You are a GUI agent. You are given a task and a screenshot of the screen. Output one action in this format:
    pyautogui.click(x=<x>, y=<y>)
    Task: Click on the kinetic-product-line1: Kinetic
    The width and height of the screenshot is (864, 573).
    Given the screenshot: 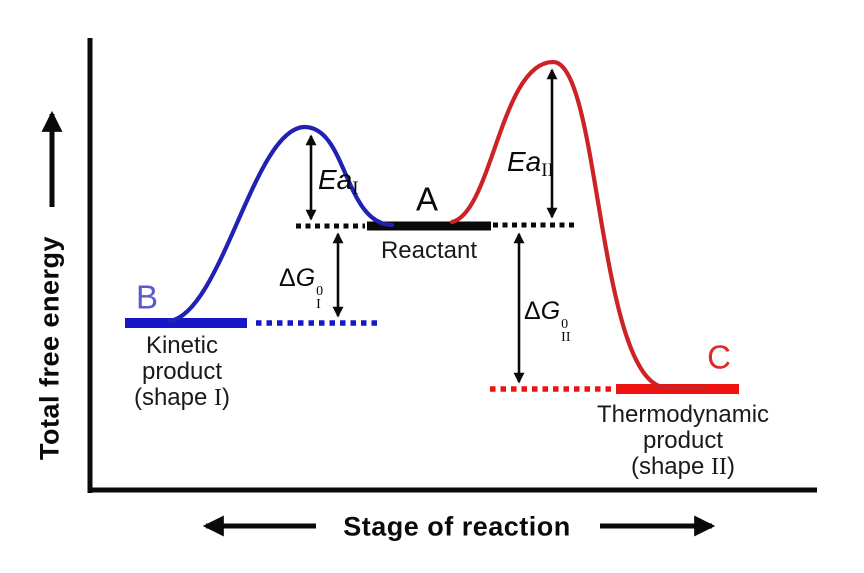 What is the action you would take?
    pyautogui.click(x=182, y=345)
    